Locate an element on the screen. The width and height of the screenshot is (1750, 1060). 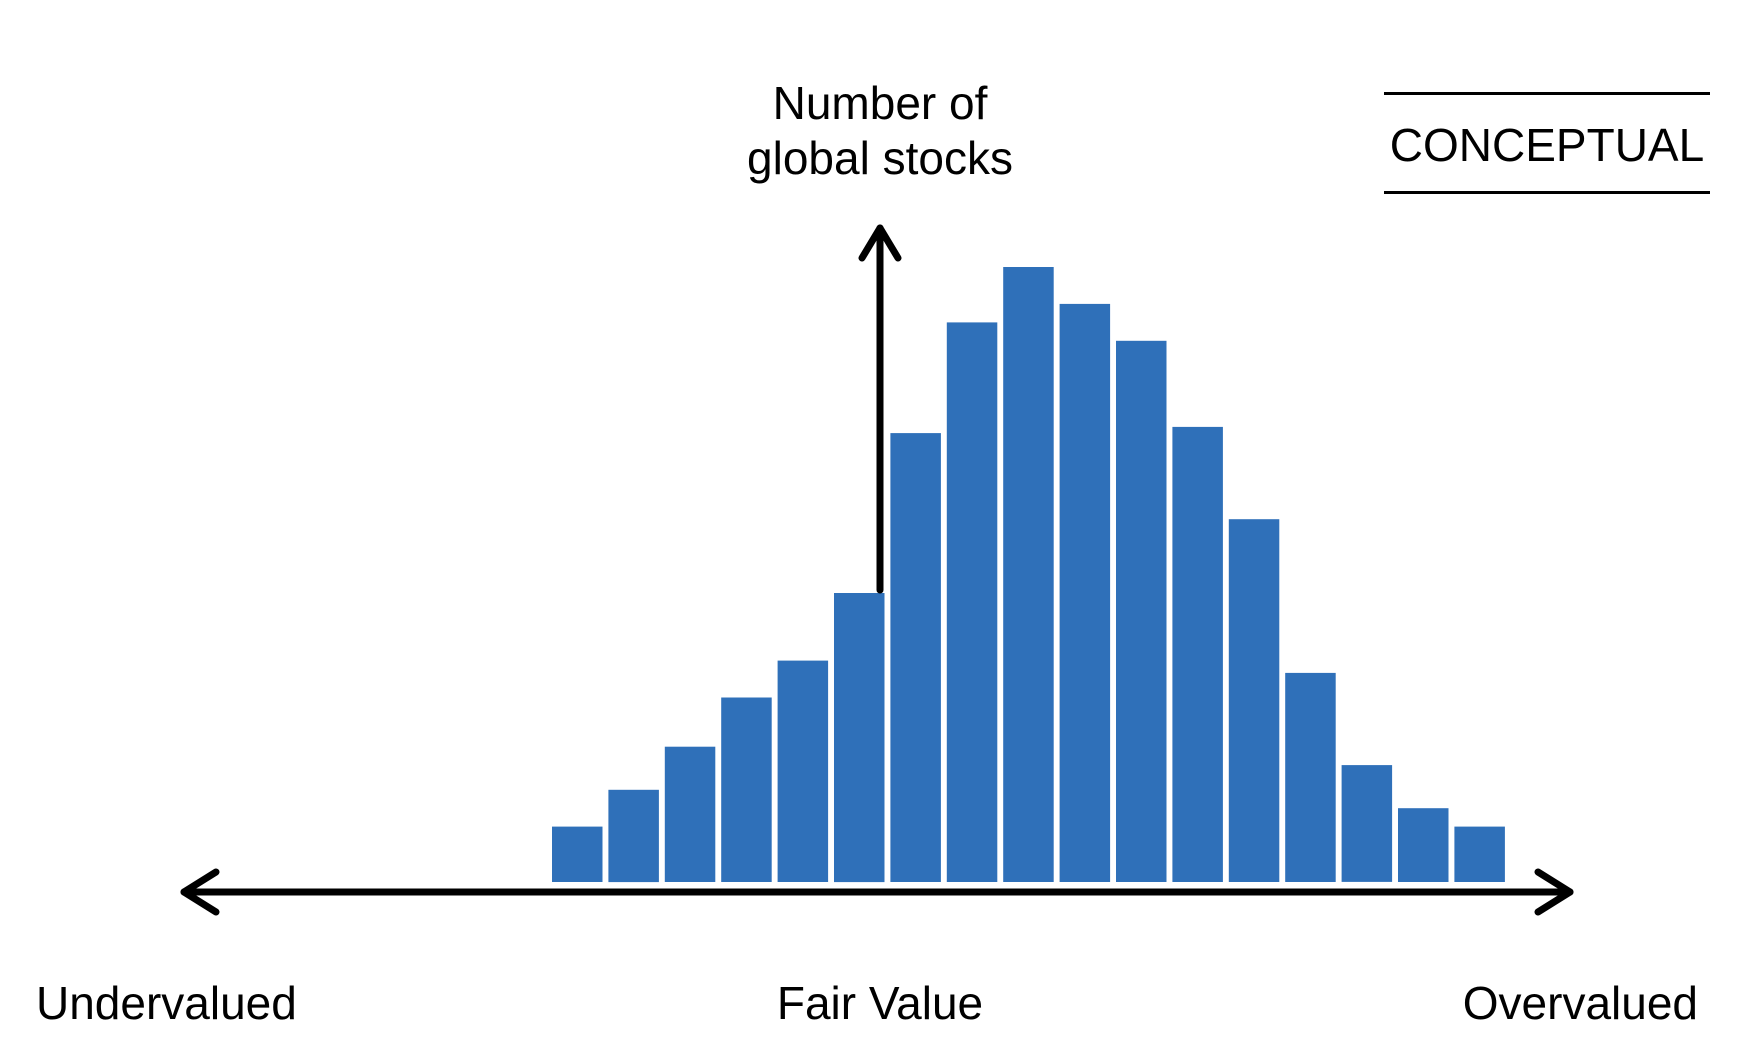
x-axis-double-arrow is located at coordinates (877, 892).